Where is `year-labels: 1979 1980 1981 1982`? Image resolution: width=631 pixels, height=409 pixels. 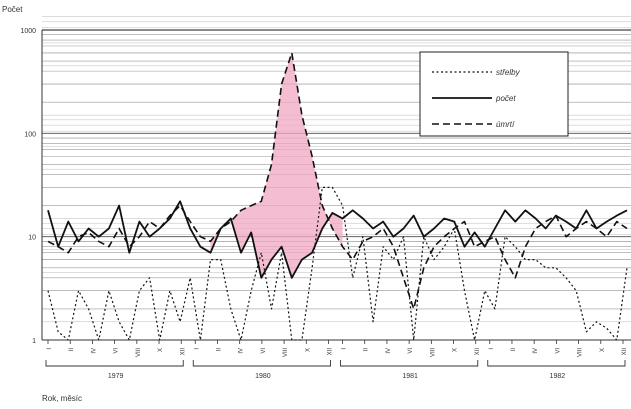
year-labels: 1979 1980 1981 1982 is located at coordinates (335, 370).